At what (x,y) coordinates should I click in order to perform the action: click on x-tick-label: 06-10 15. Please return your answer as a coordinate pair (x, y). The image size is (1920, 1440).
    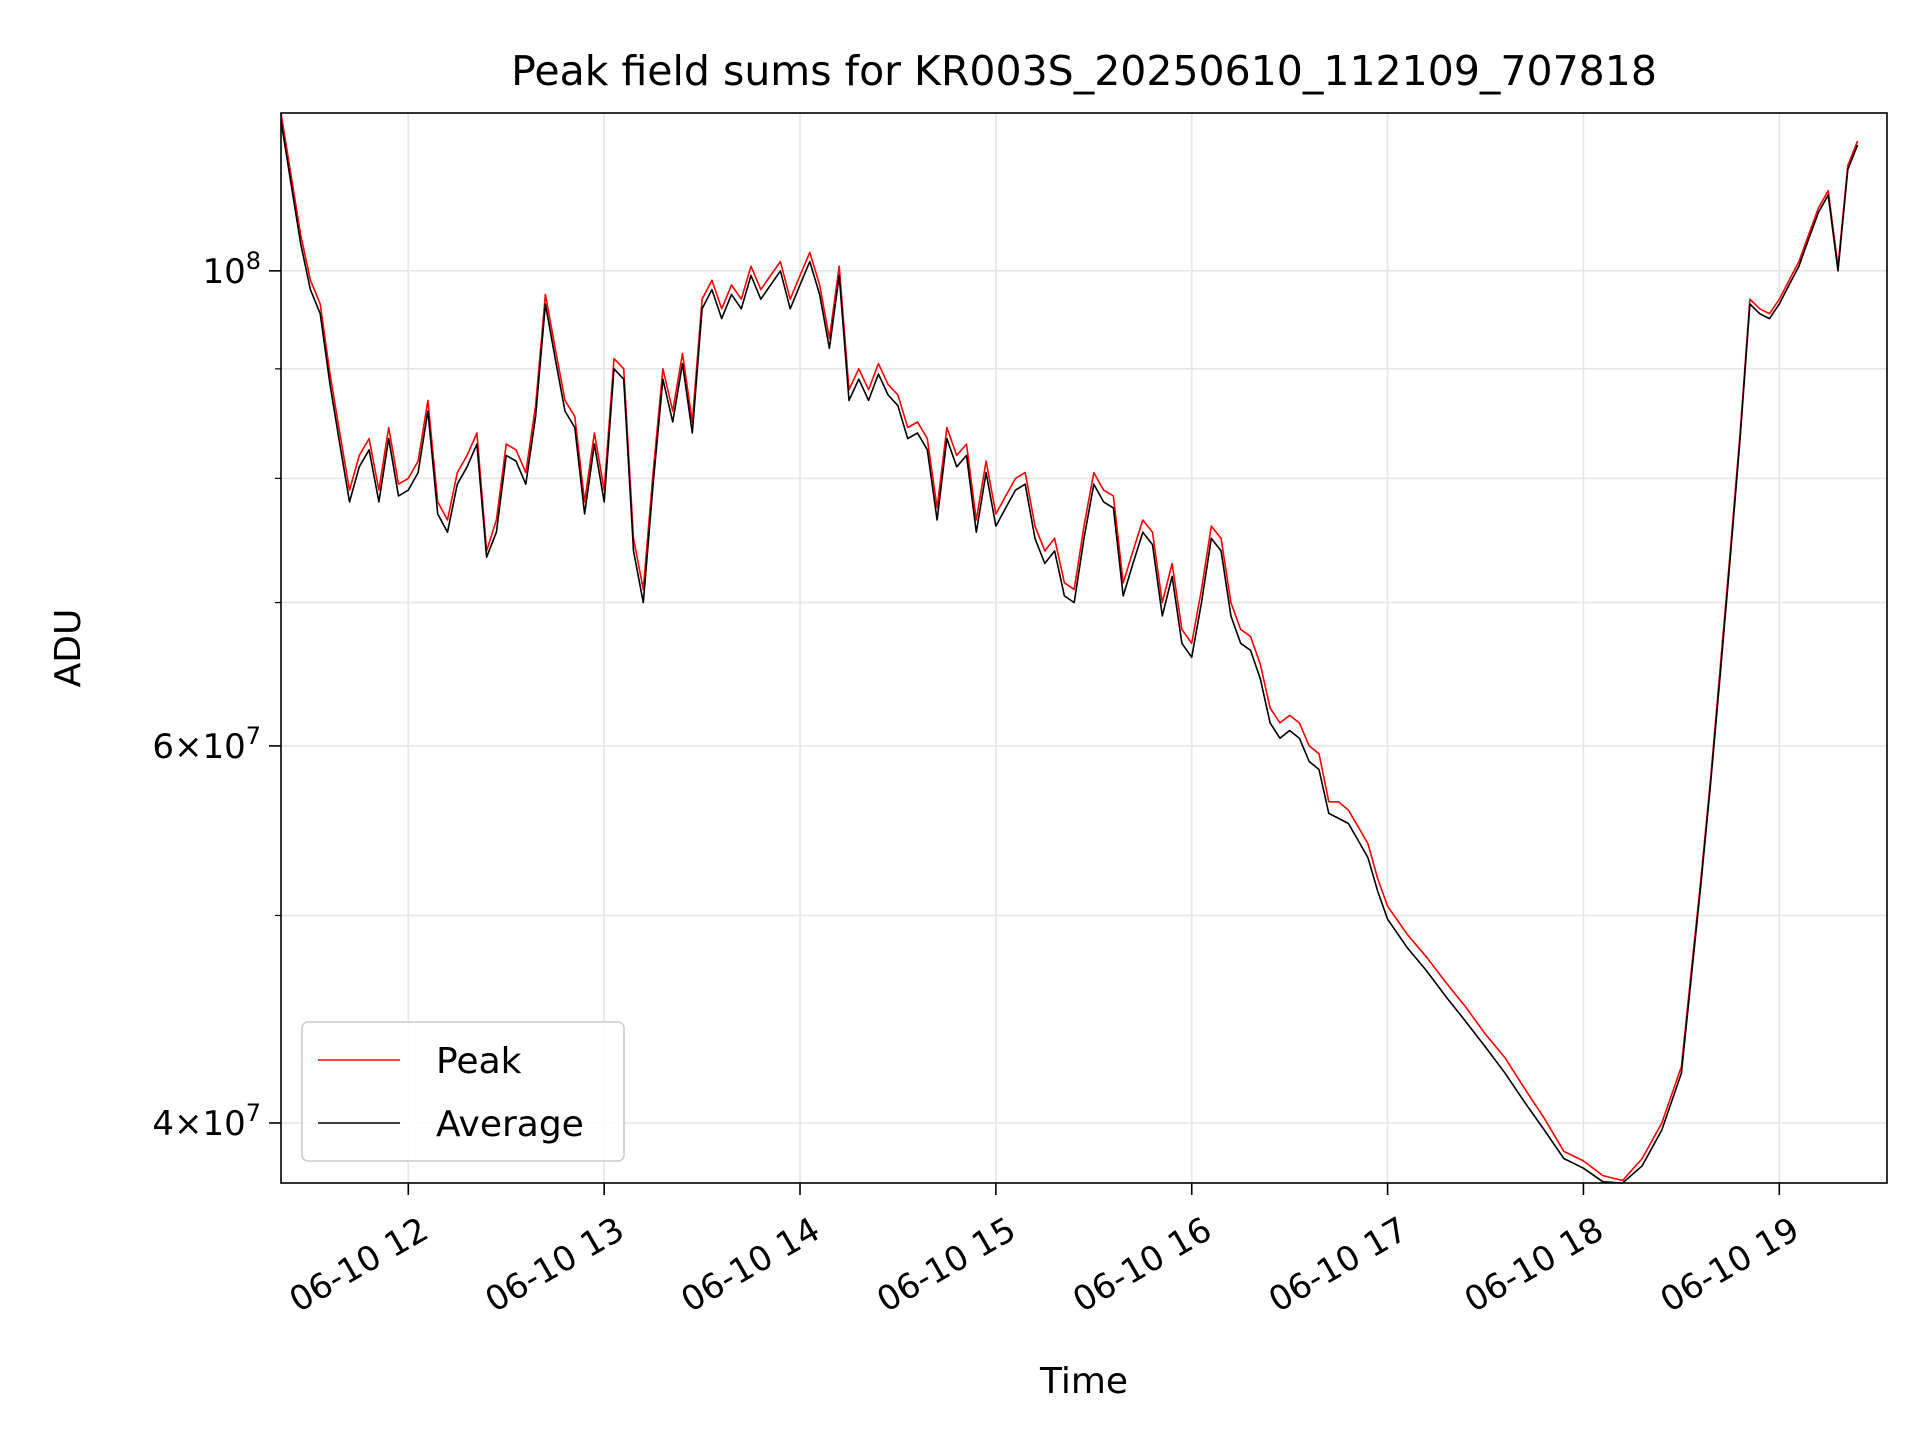
    Looking at the image, I should click on (946, 1265).